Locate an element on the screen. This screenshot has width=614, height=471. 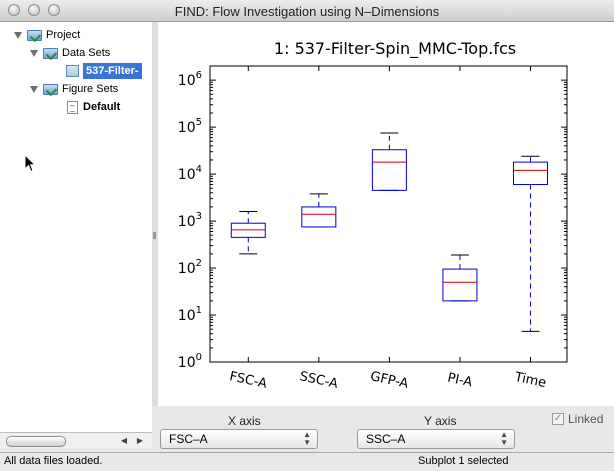
linked-label: Linked is located at coordinates (586, 419).